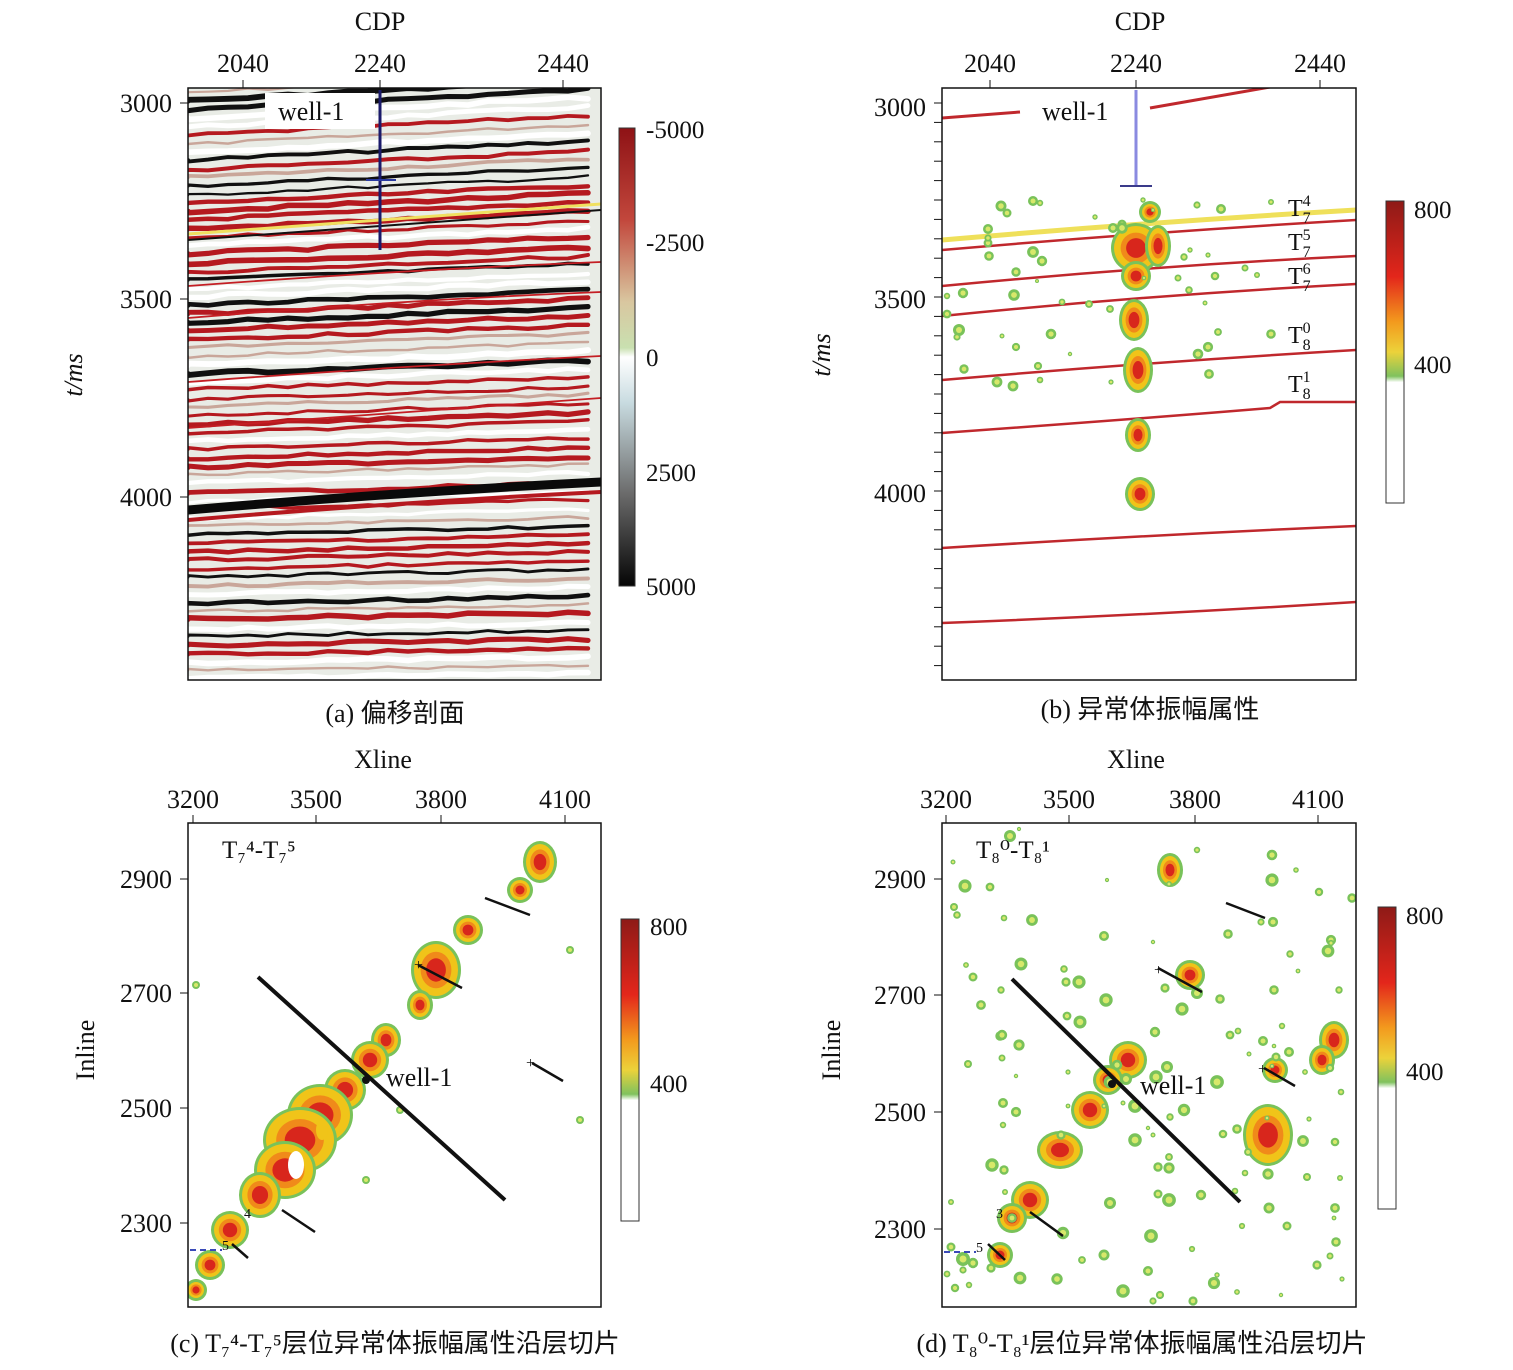 The image size is (1513, 1370). Describe the element at coordinates (938, 384) in the screenshot. I see `y-minor-ticks` at that location.